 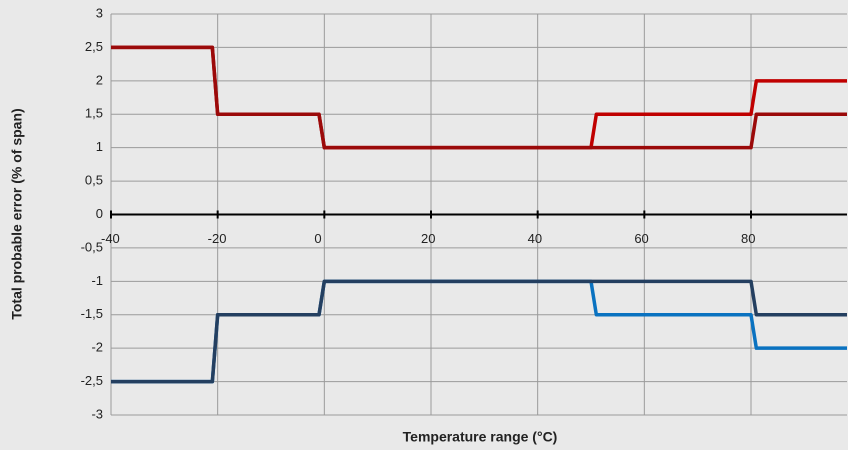 What do you see at coordinates (317, 238) in the screenshot?
I see `x-tick-label: 0` at bounding box center [317, 238].